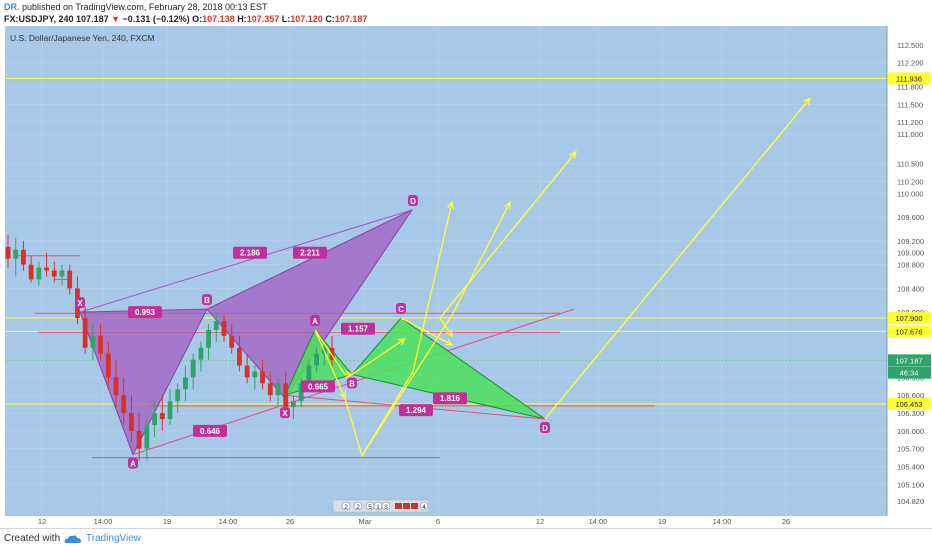 The image size is (932, 551). Describe the element at coordinates (910, 466) in the screenshot. I see `y-tick-label: 105.400` at that location.